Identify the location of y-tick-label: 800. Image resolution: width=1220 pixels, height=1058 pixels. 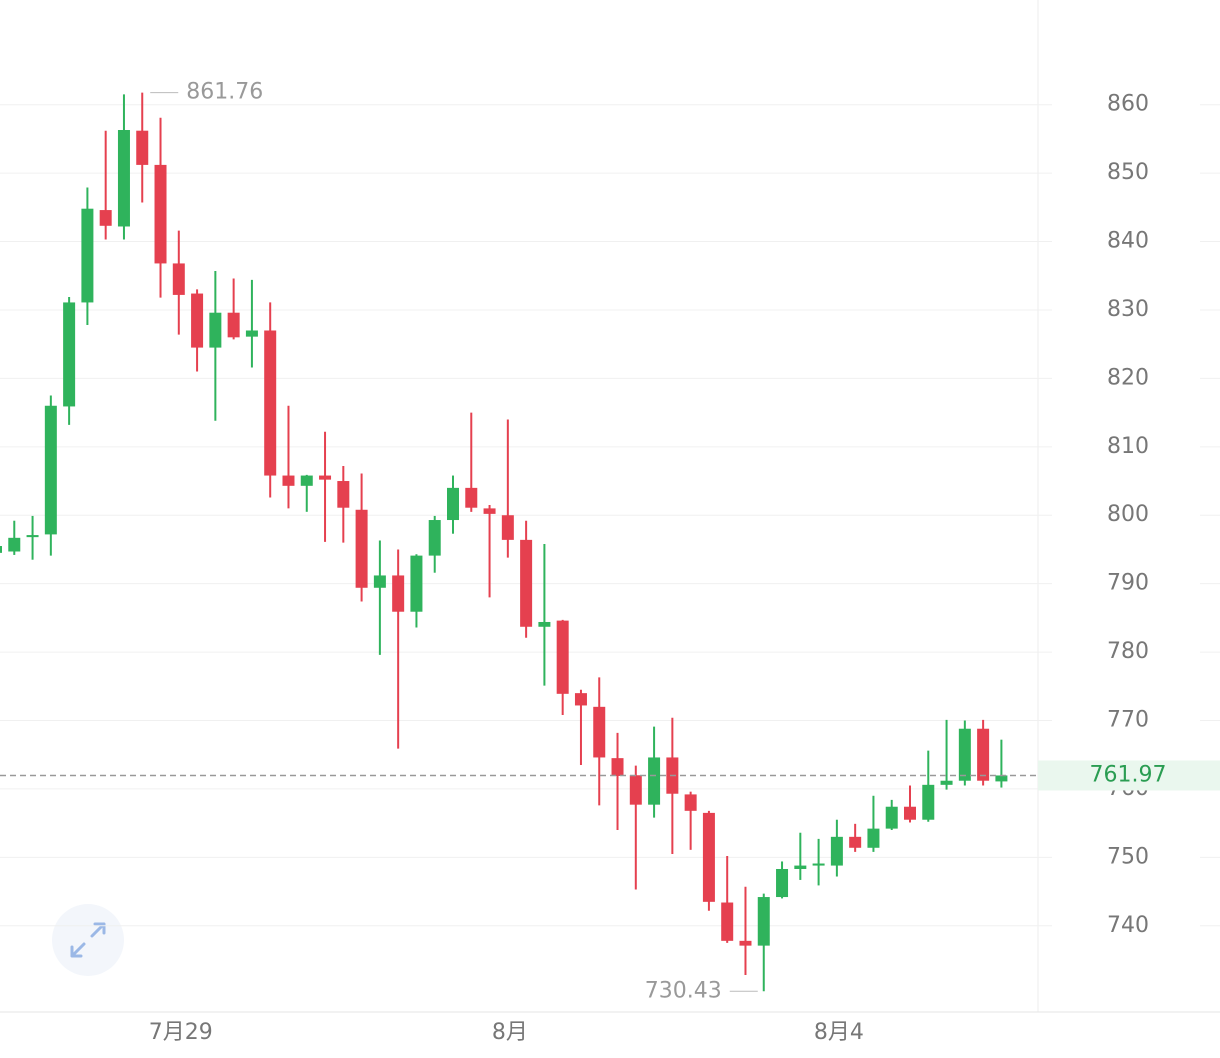
(1128, 514).